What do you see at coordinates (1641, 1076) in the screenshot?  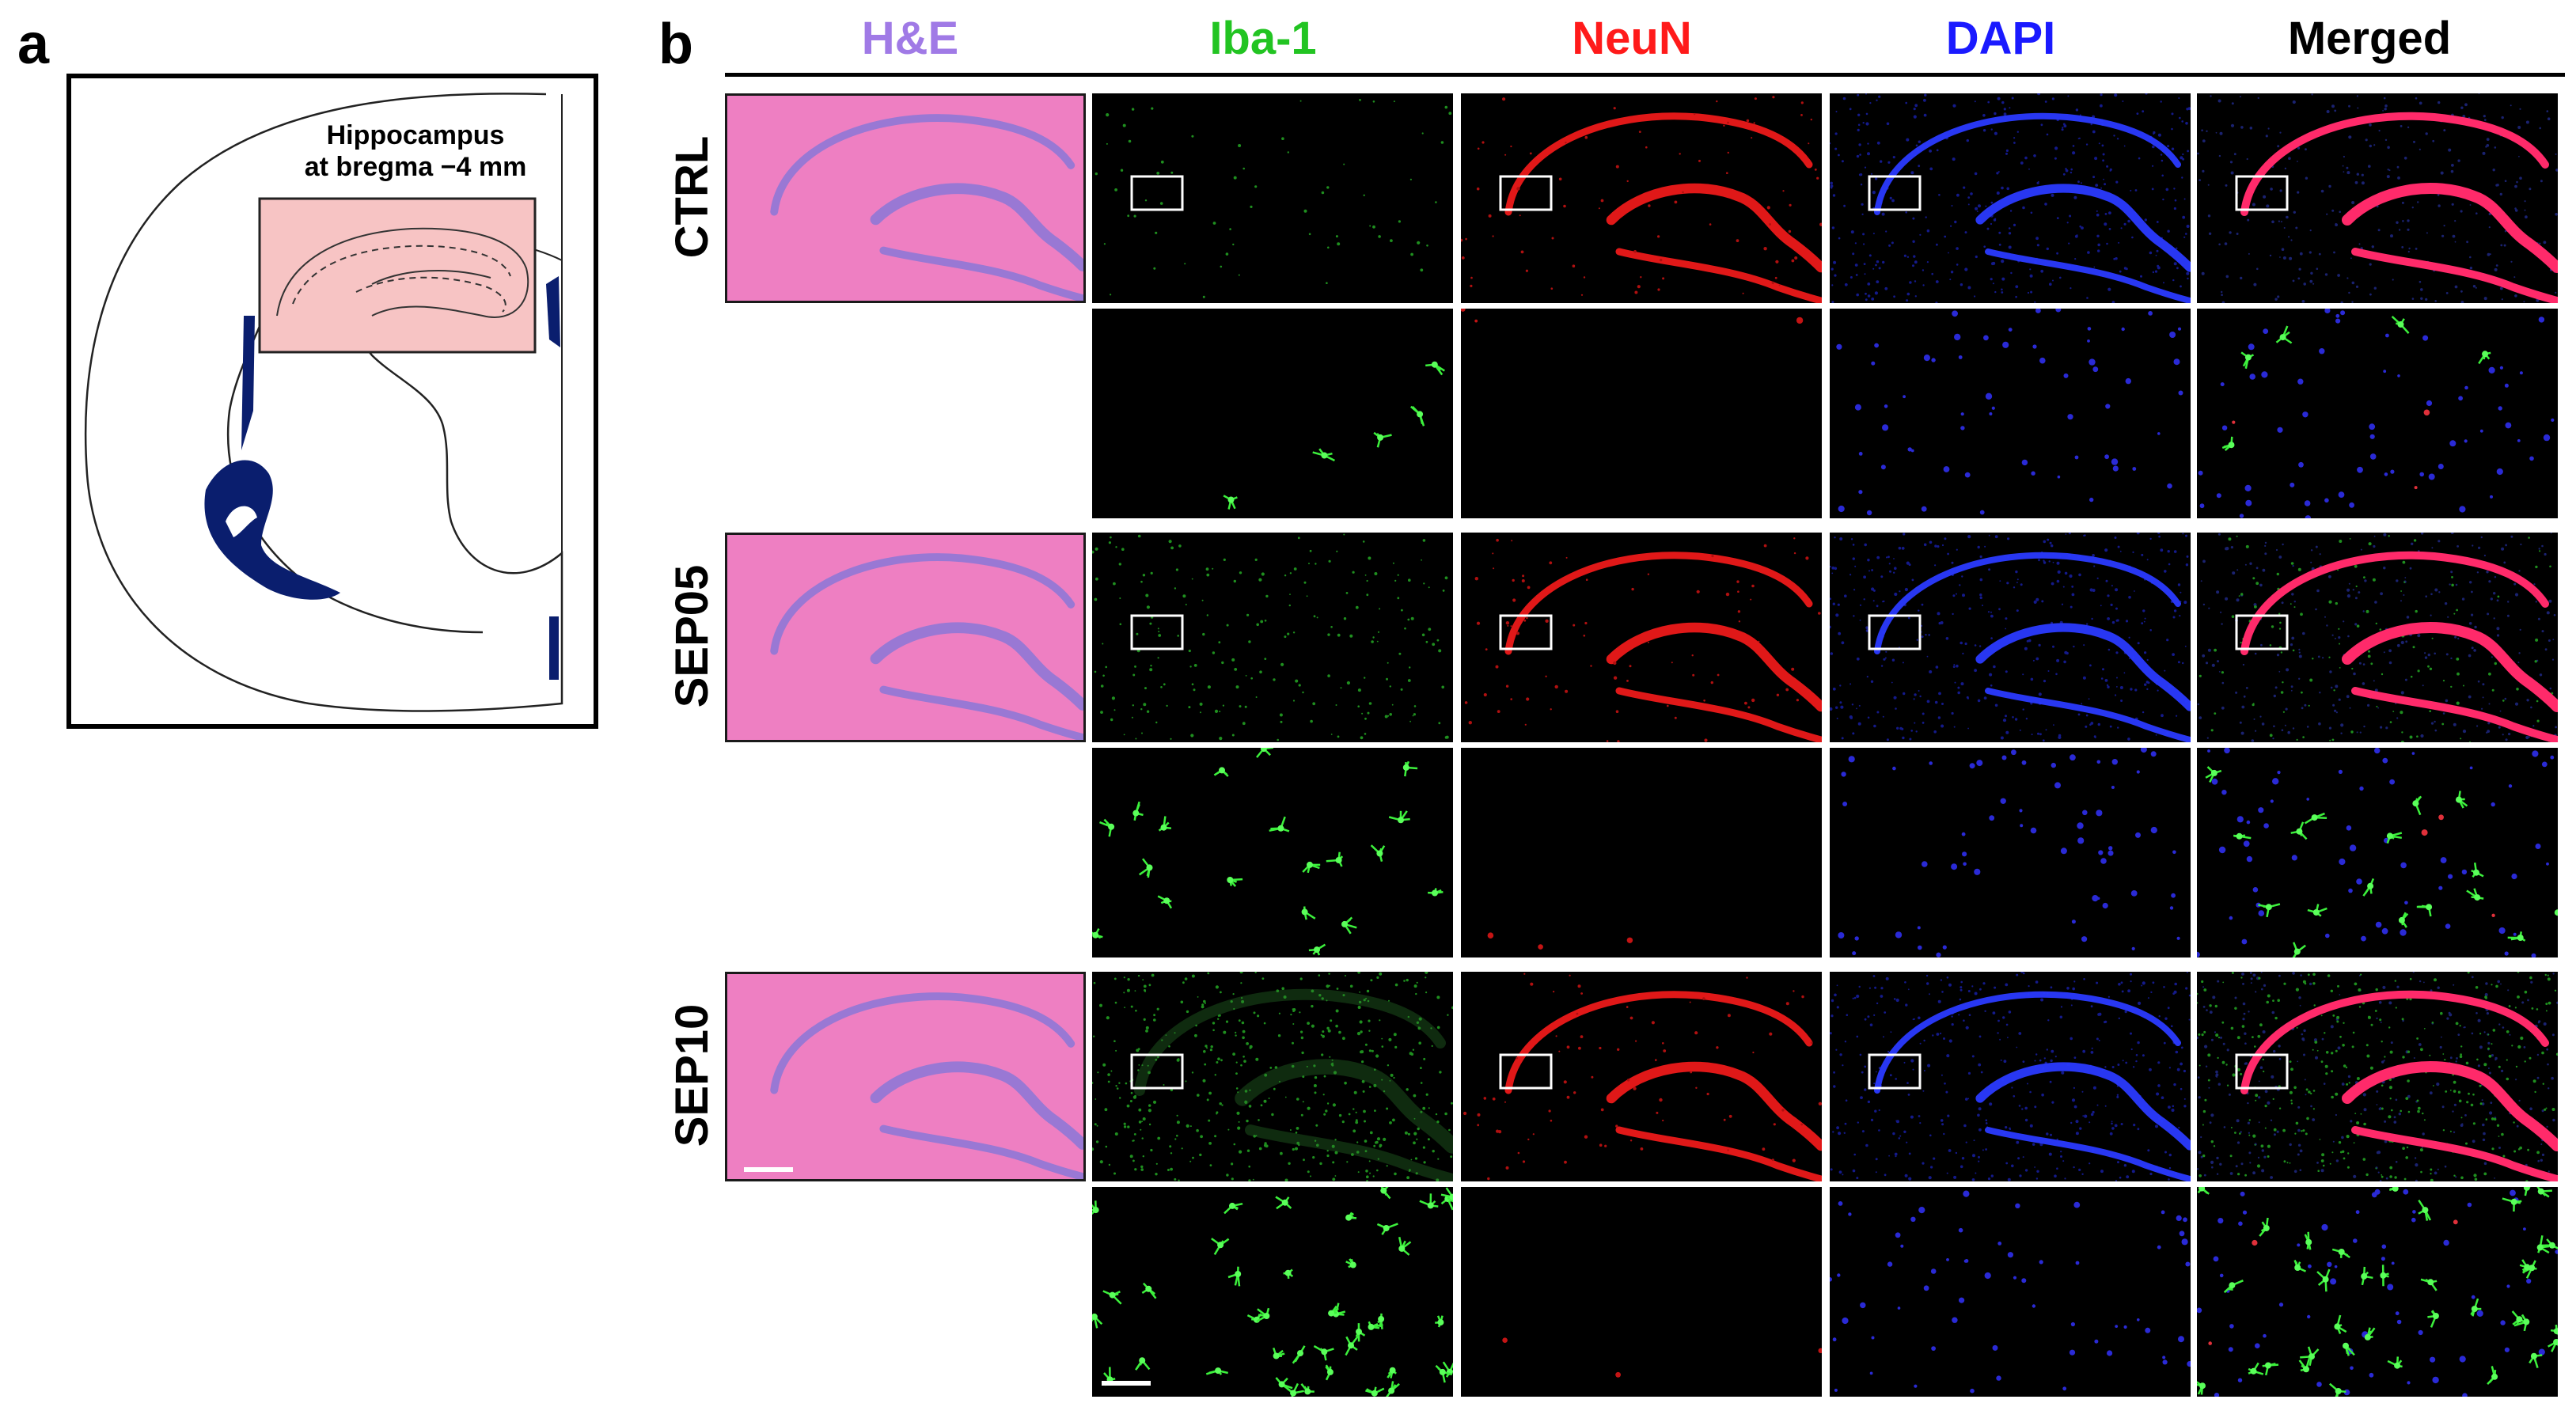 I see `sep10-neun-overview-tile` at bounding box center [1641, 1076].